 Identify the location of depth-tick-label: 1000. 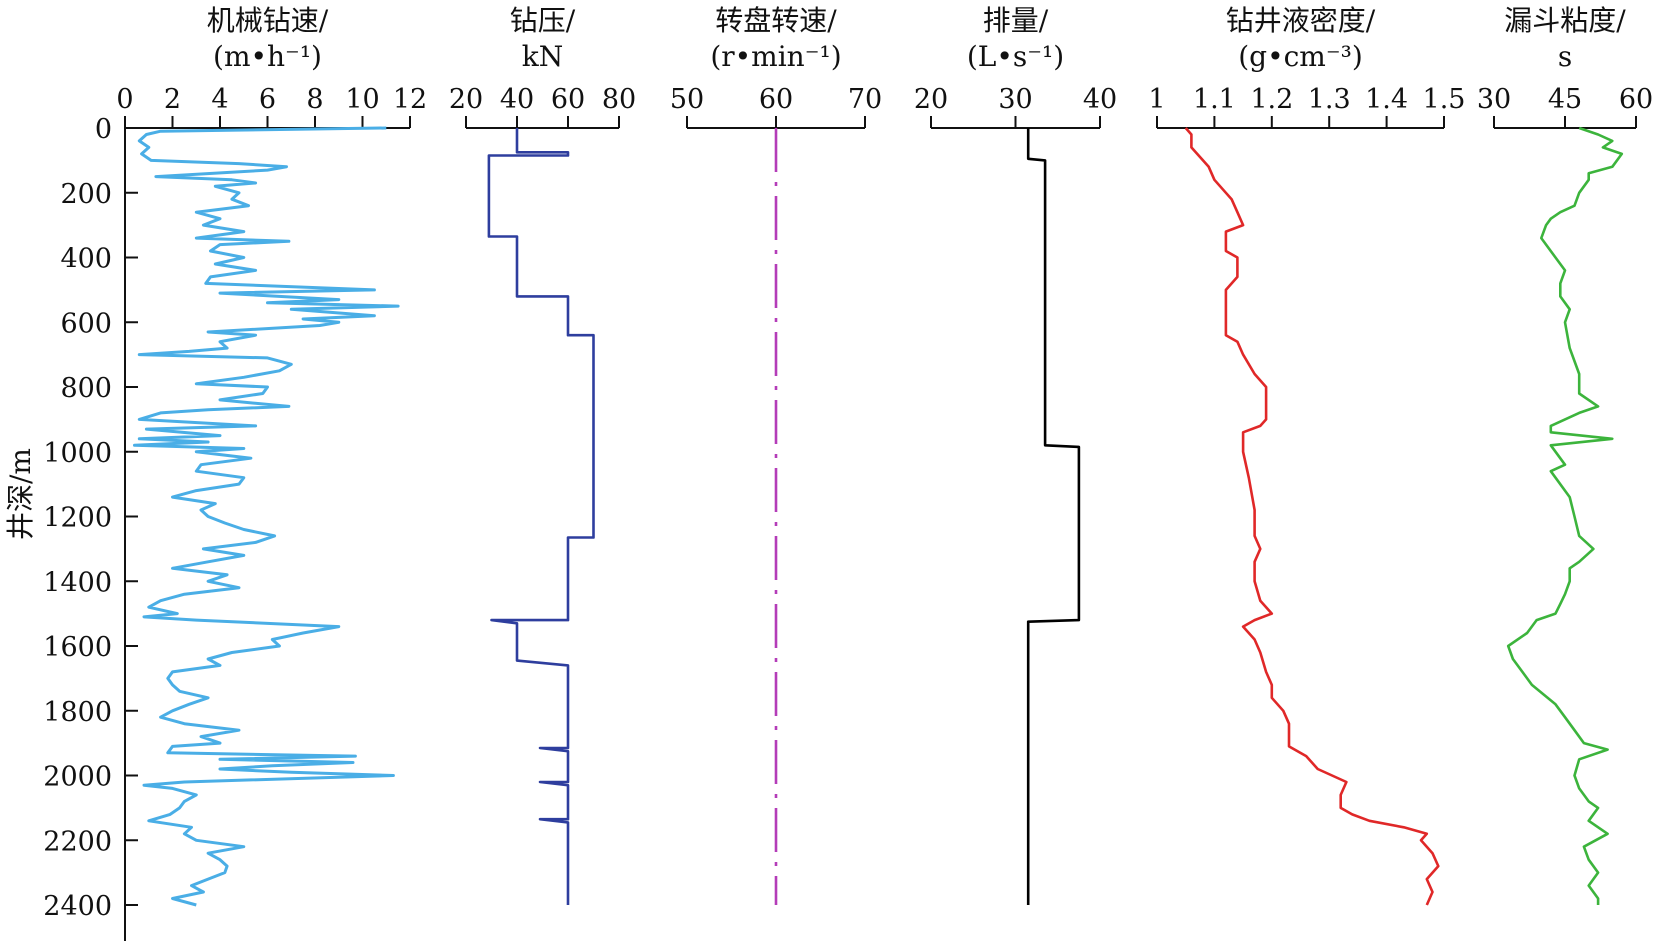
(77, 453).